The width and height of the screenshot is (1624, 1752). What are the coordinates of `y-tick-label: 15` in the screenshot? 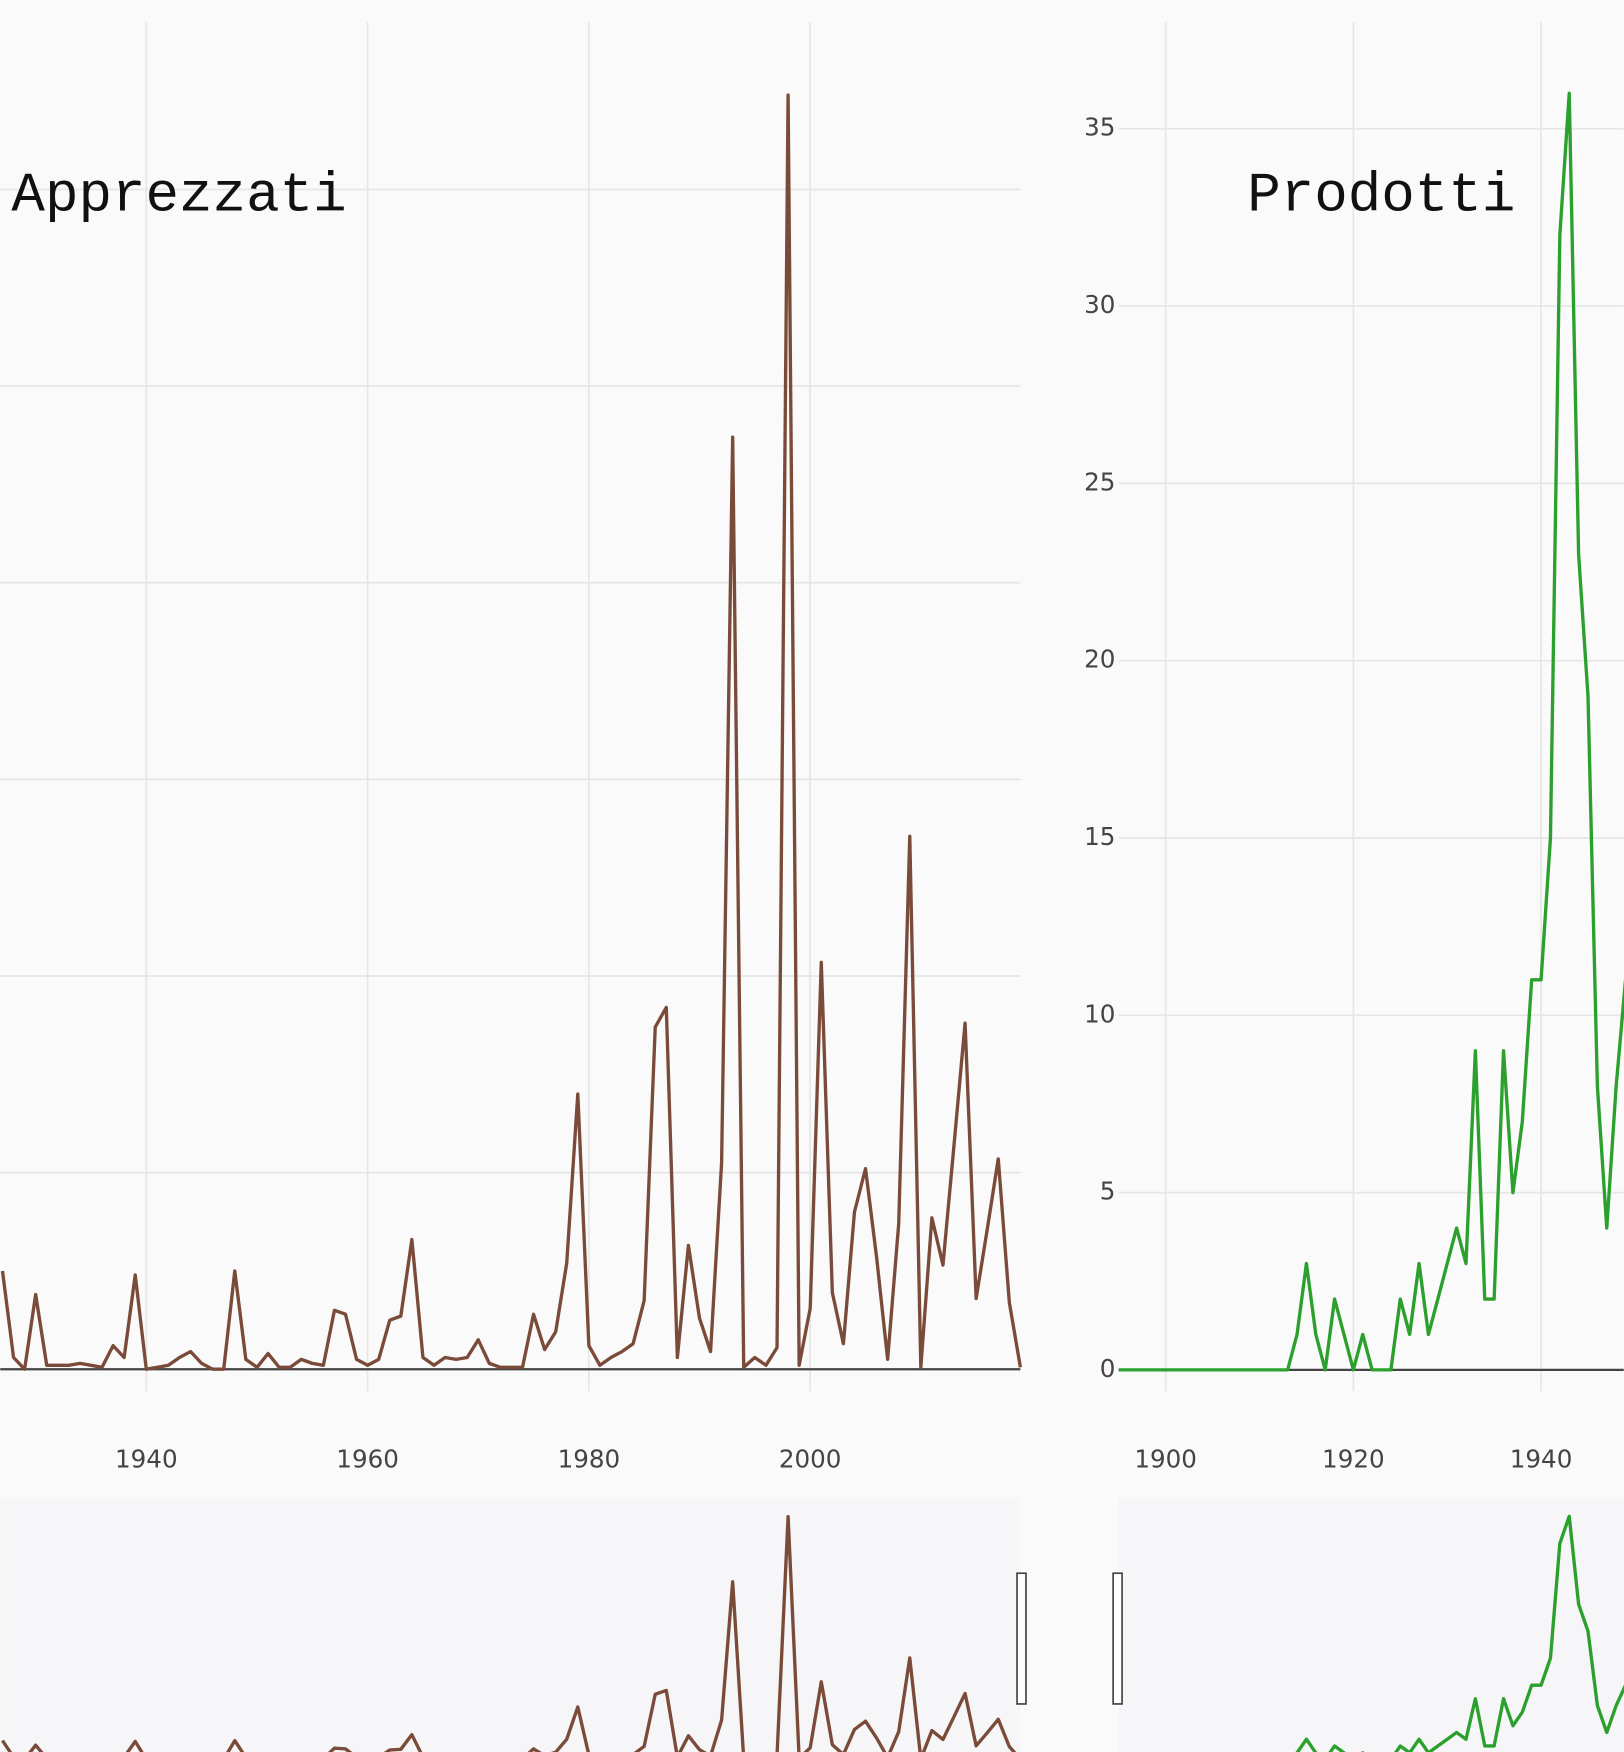 It's located at (1099, 836).